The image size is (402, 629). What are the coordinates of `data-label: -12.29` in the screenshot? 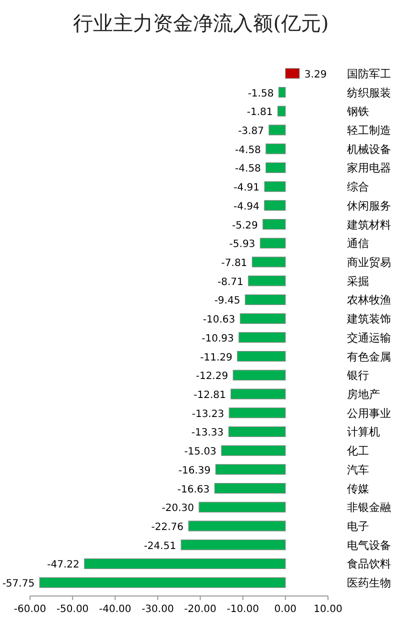 It's located at (212, 376).